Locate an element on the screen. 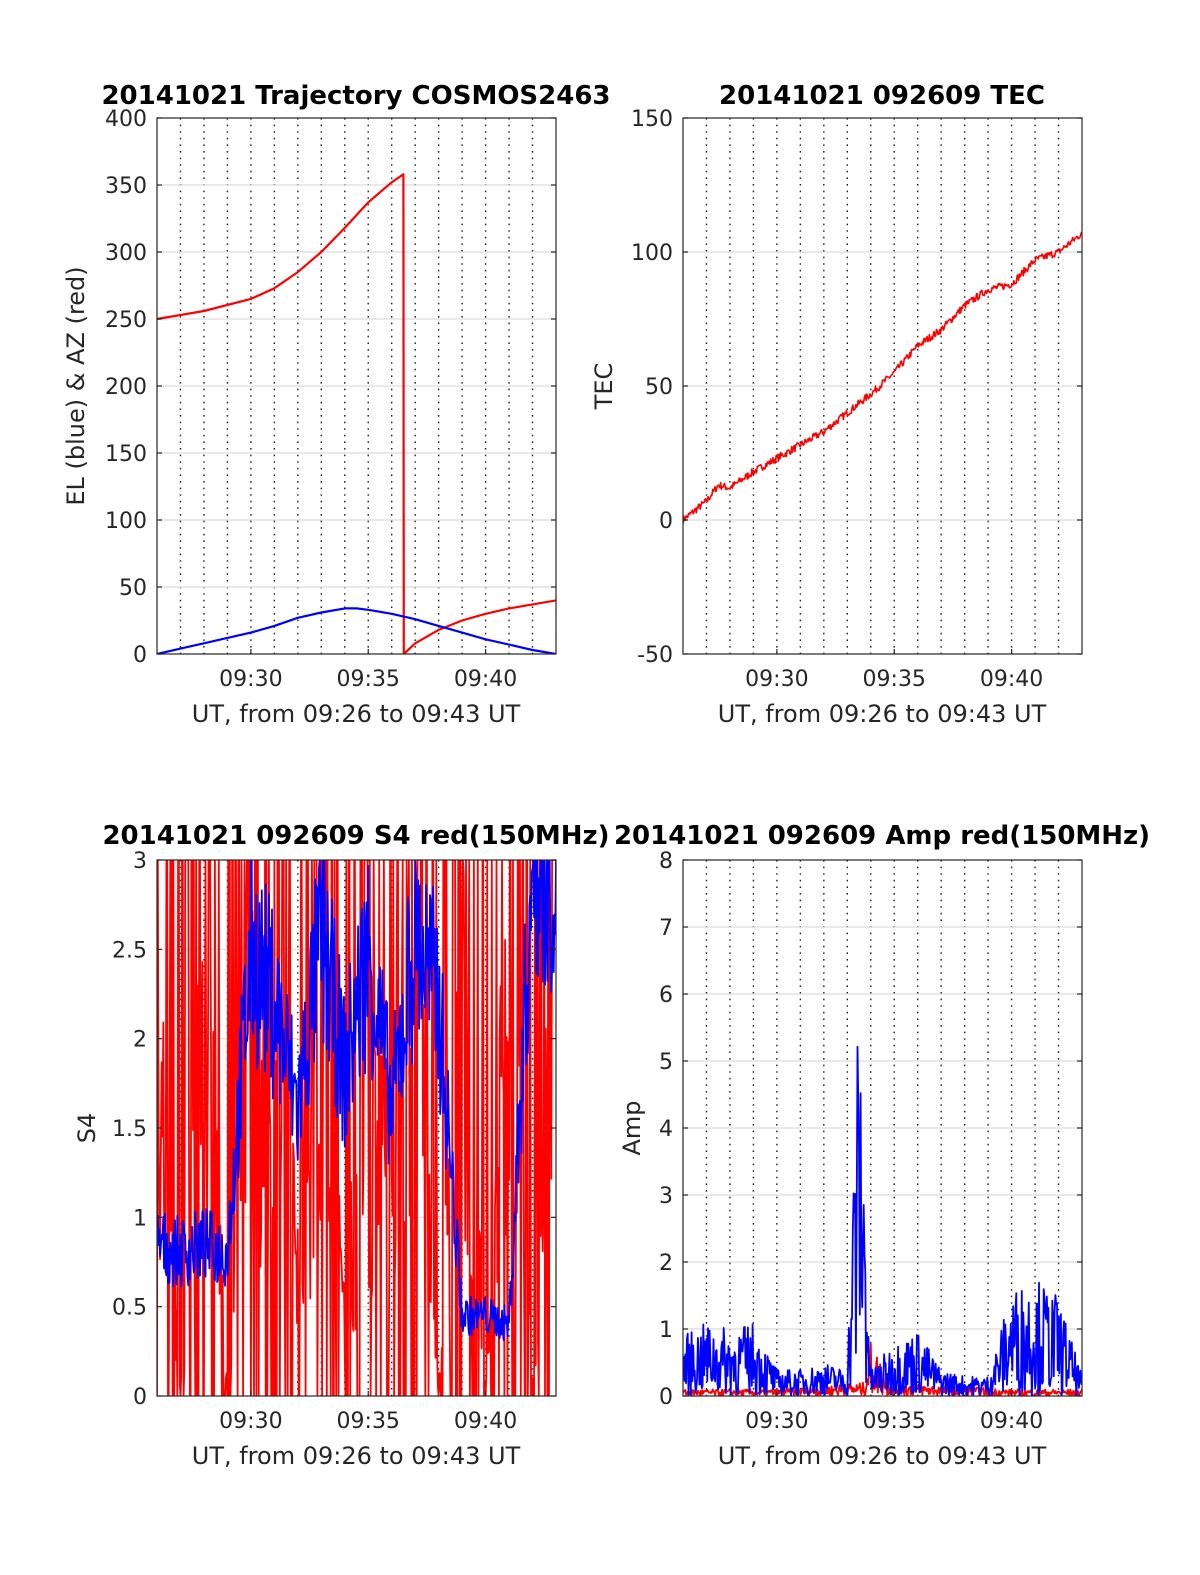 The height and width of the screenshot is (1575, 1200). y-tick-labels: 0 1 2 3 4 5 6 7 8 is located at coordinates (870, 1129).